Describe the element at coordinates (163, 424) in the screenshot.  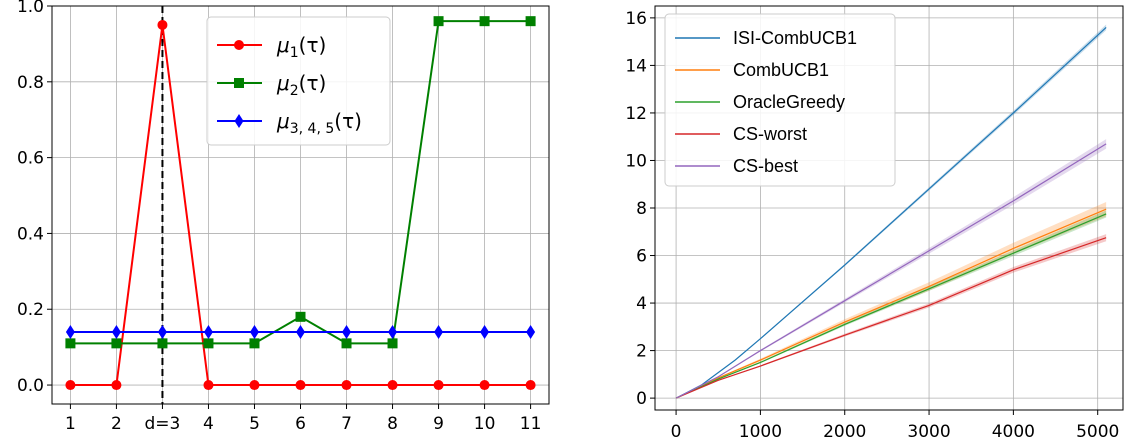
I see `x-tick-label: d=3` at that location.